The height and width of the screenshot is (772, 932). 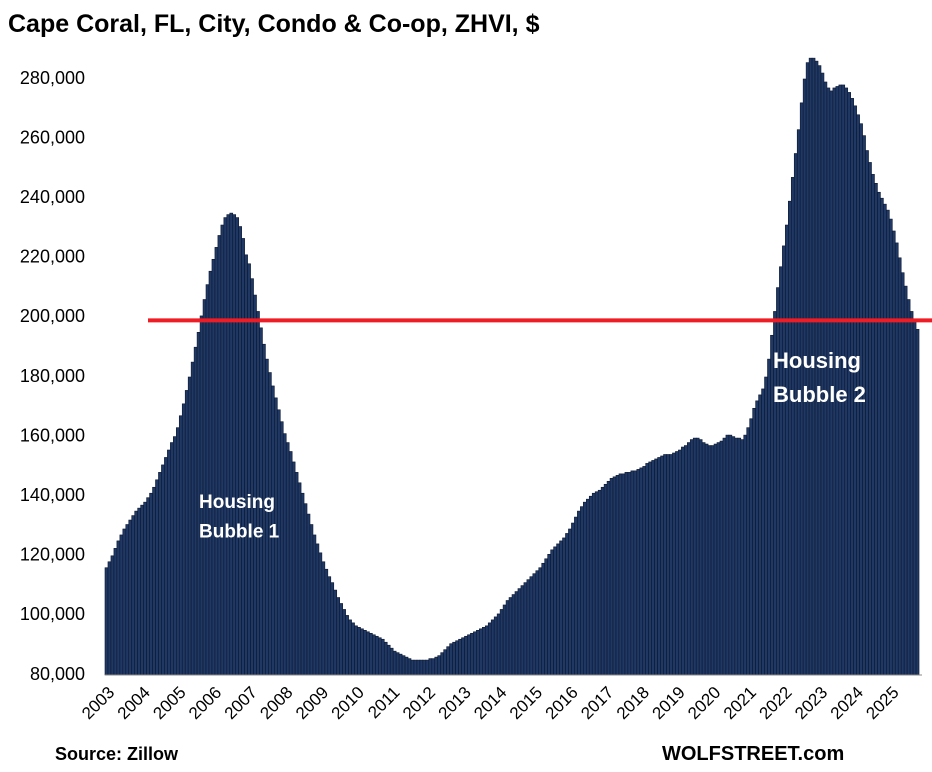 What do you see at coordinates (817, 360) in the screenshot?
I see `annotation: Housing` at bounding box center [817, 360].